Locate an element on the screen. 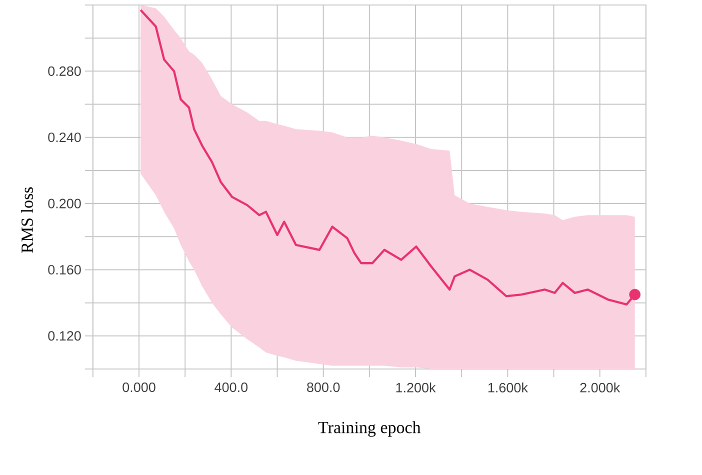  y-tick-label: 0.120 is located at coordinates (64, 336).